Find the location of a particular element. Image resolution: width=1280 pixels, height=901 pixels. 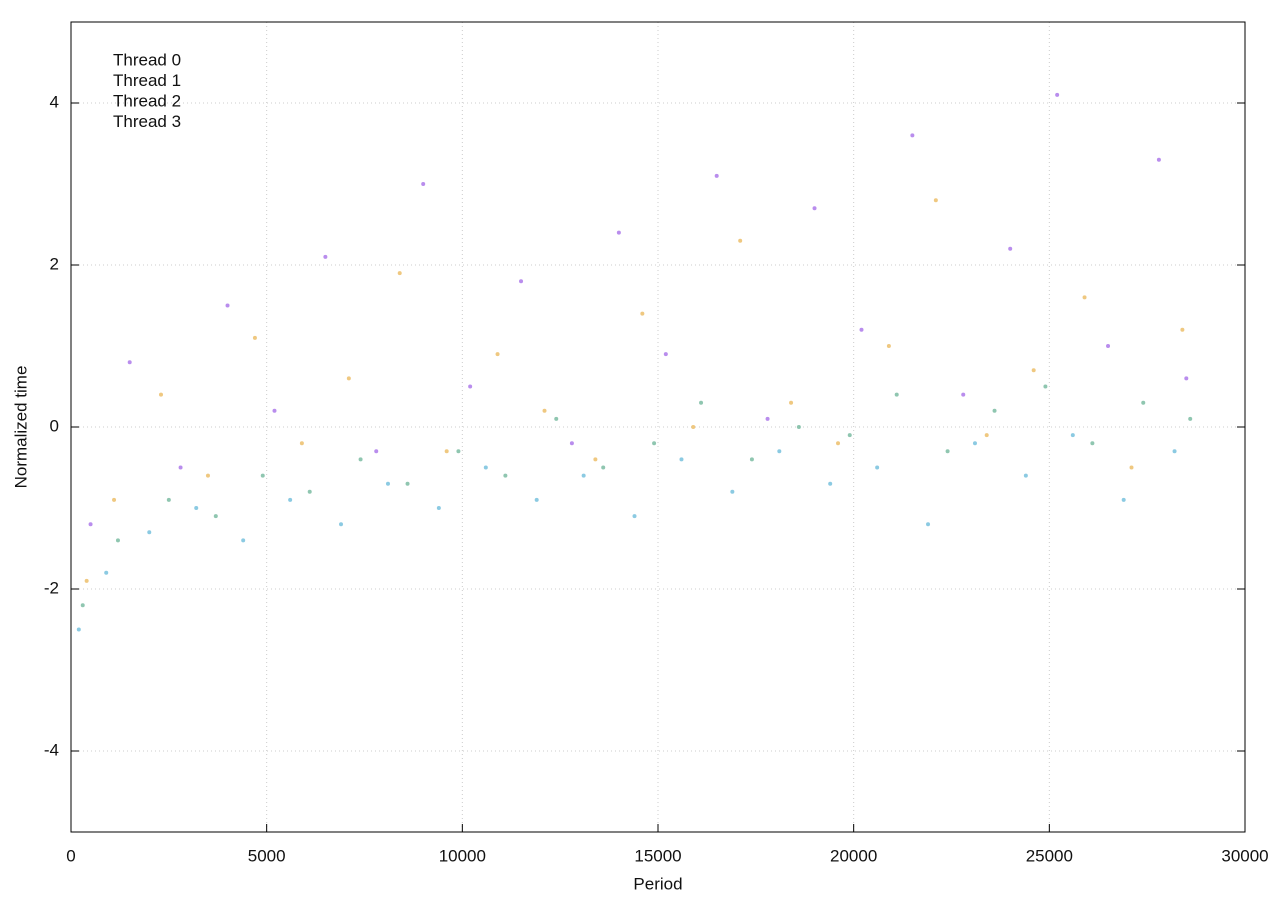

legend-label: Thread 1 is located at coordinates (147, 80).